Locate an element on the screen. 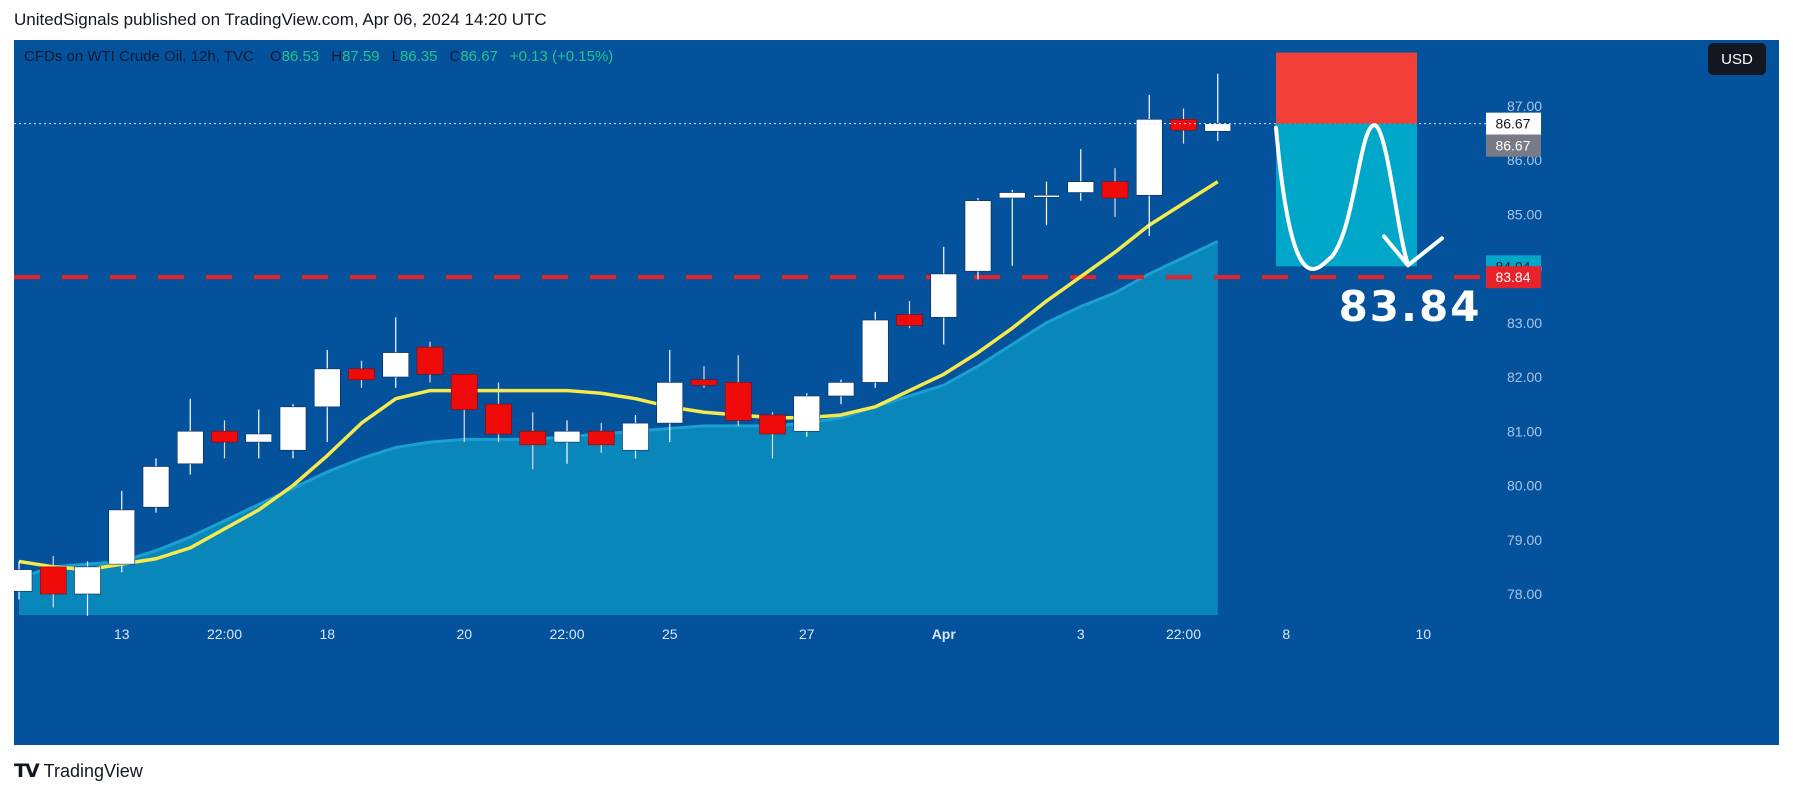 This screenshot has height=798, width=1793. projected-path-curve is located at coordinates (1342, 197).